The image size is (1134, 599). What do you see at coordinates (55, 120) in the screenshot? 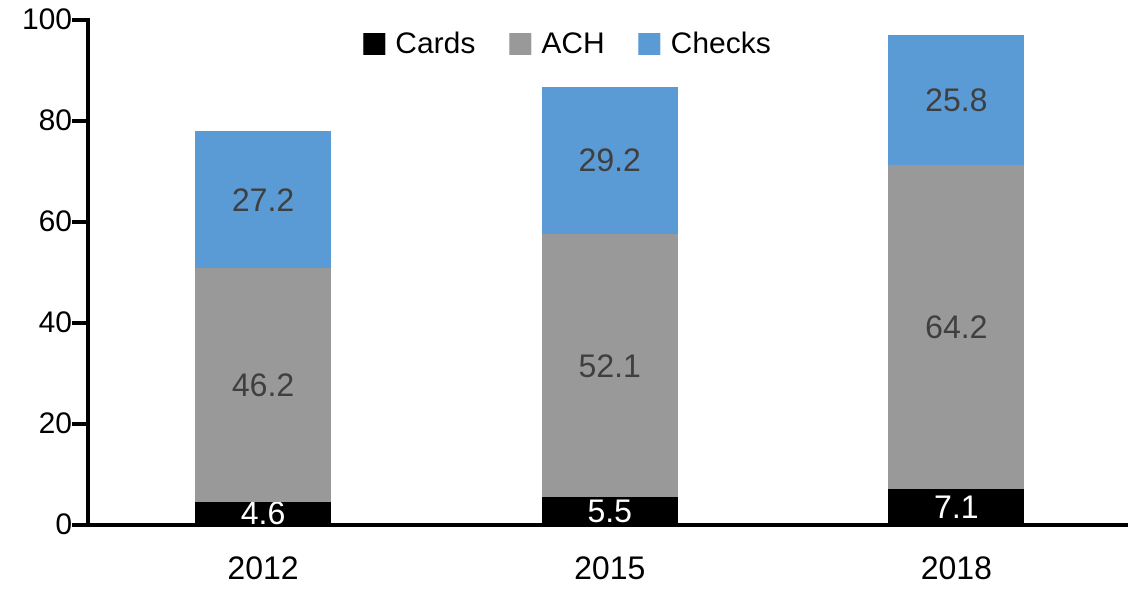
I see `y-tick-label: 80` at bounding box center [55, 120].